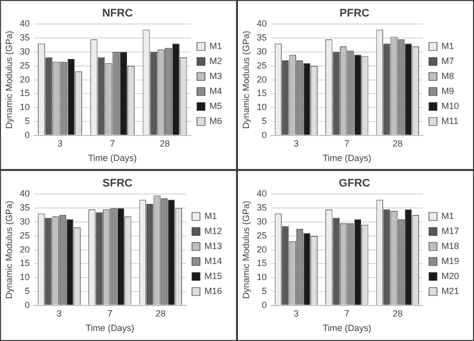 Image resolution: width=474 pixels, height=341 pixels. I want to click on legend-label: M15, so click(213, 275).